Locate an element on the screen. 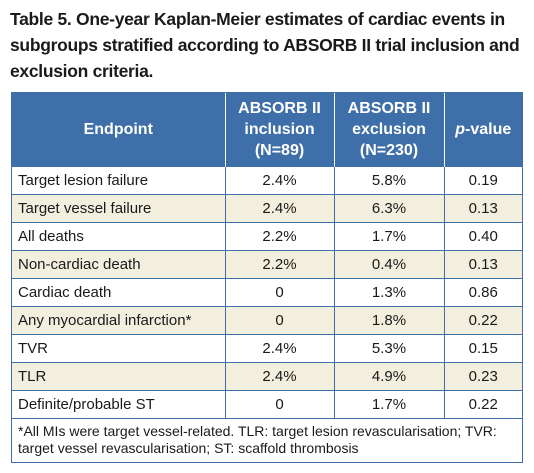 Image resolution: width=534 pixels, height=473 pixels. header-inclusion-line2: inclusion is located at coordinates (279, 129).